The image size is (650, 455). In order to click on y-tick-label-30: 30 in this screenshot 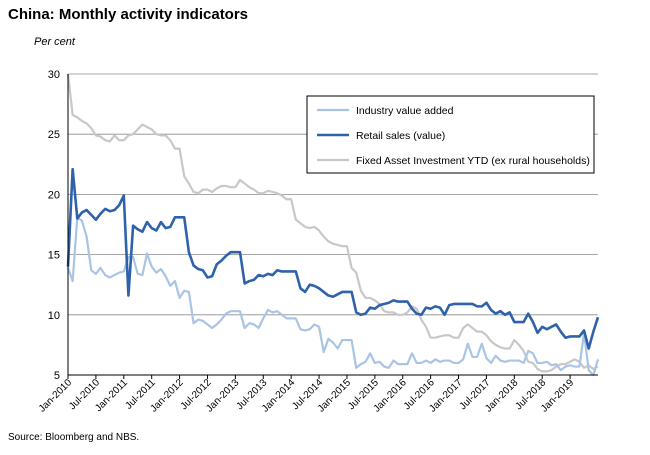, I will do `click(54, 75)`.